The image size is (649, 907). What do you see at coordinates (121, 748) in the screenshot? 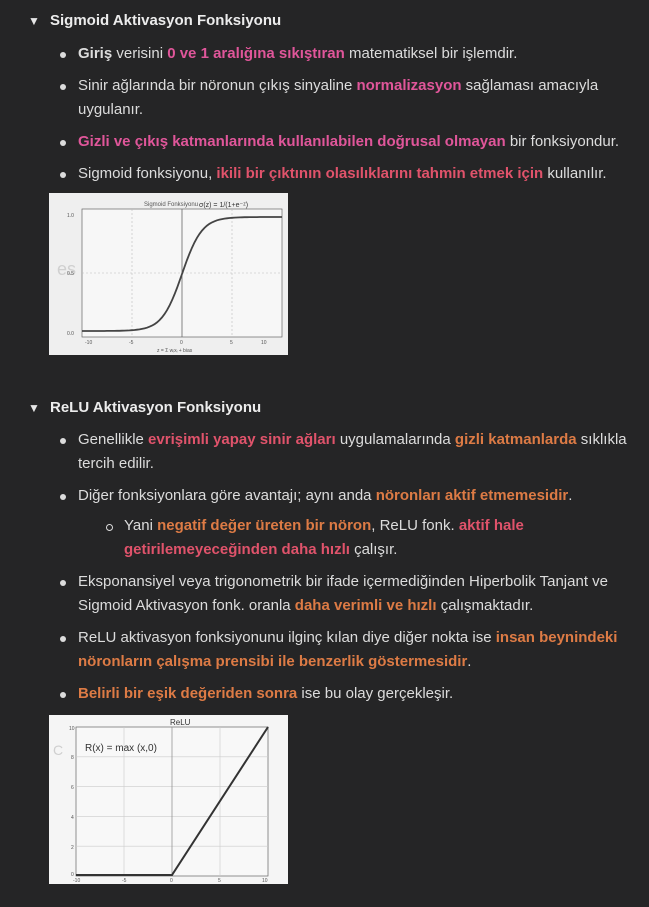
I see `relu-formula: R(x) = max (x,0)` at bounding box center [121, 748].